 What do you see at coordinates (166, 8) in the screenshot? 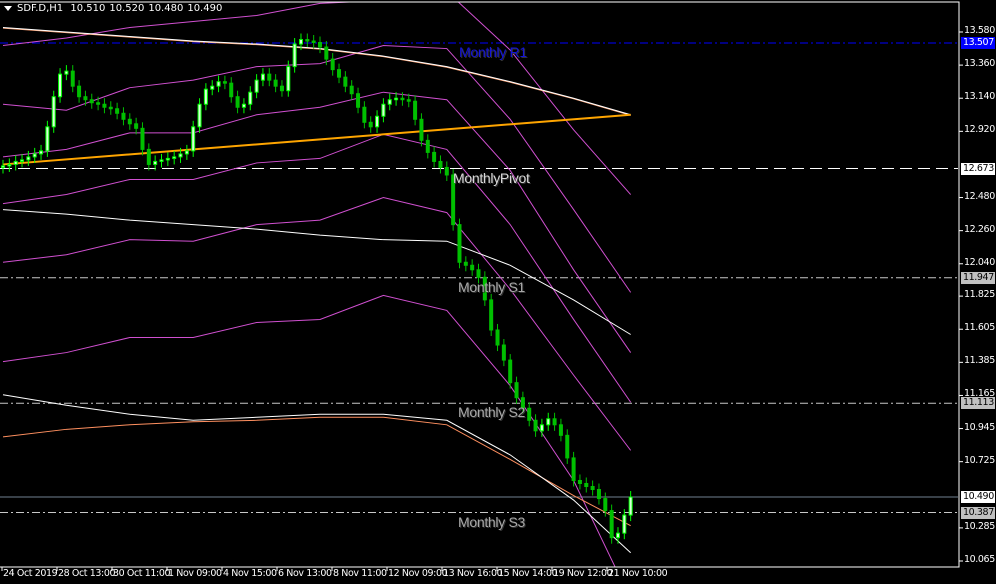
I see `low-value: 10.480` at bounding box center [166, 8].